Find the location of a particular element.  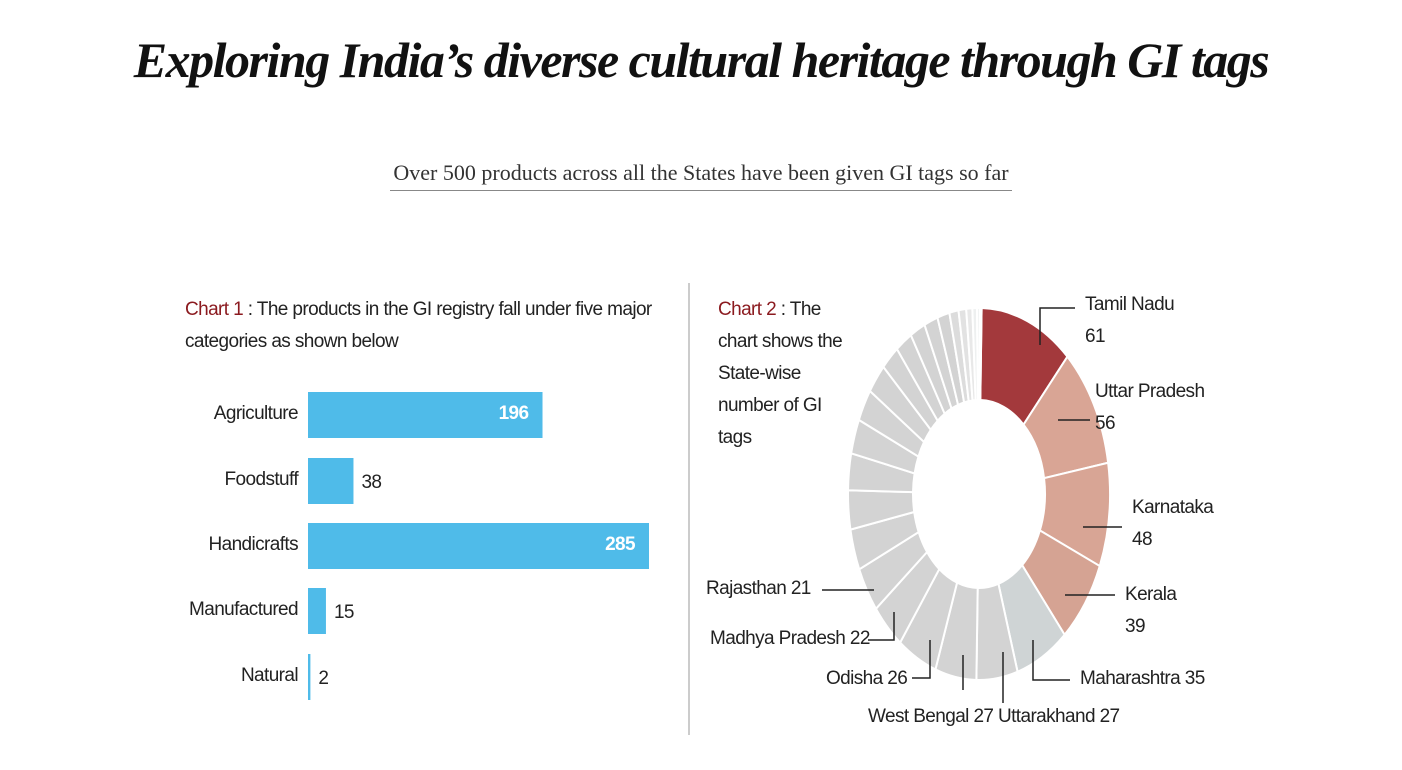

state-label: Uttarakhand 27 is located at coordinates (1059, 716).